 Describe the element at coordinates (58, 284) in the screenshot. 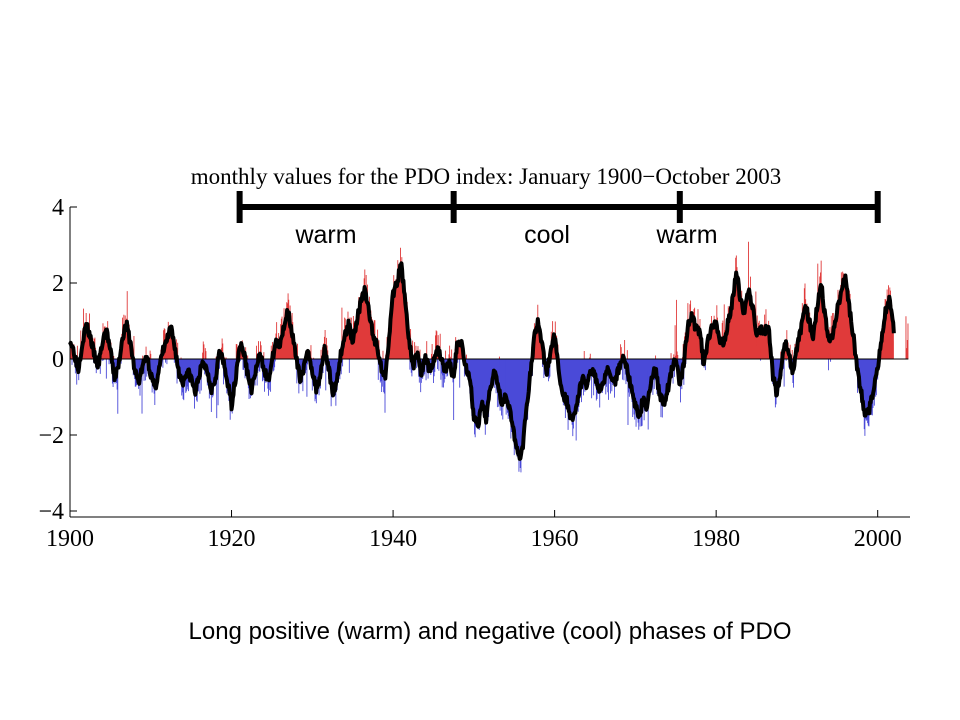

I see `y-tick-label: 2` at that location.